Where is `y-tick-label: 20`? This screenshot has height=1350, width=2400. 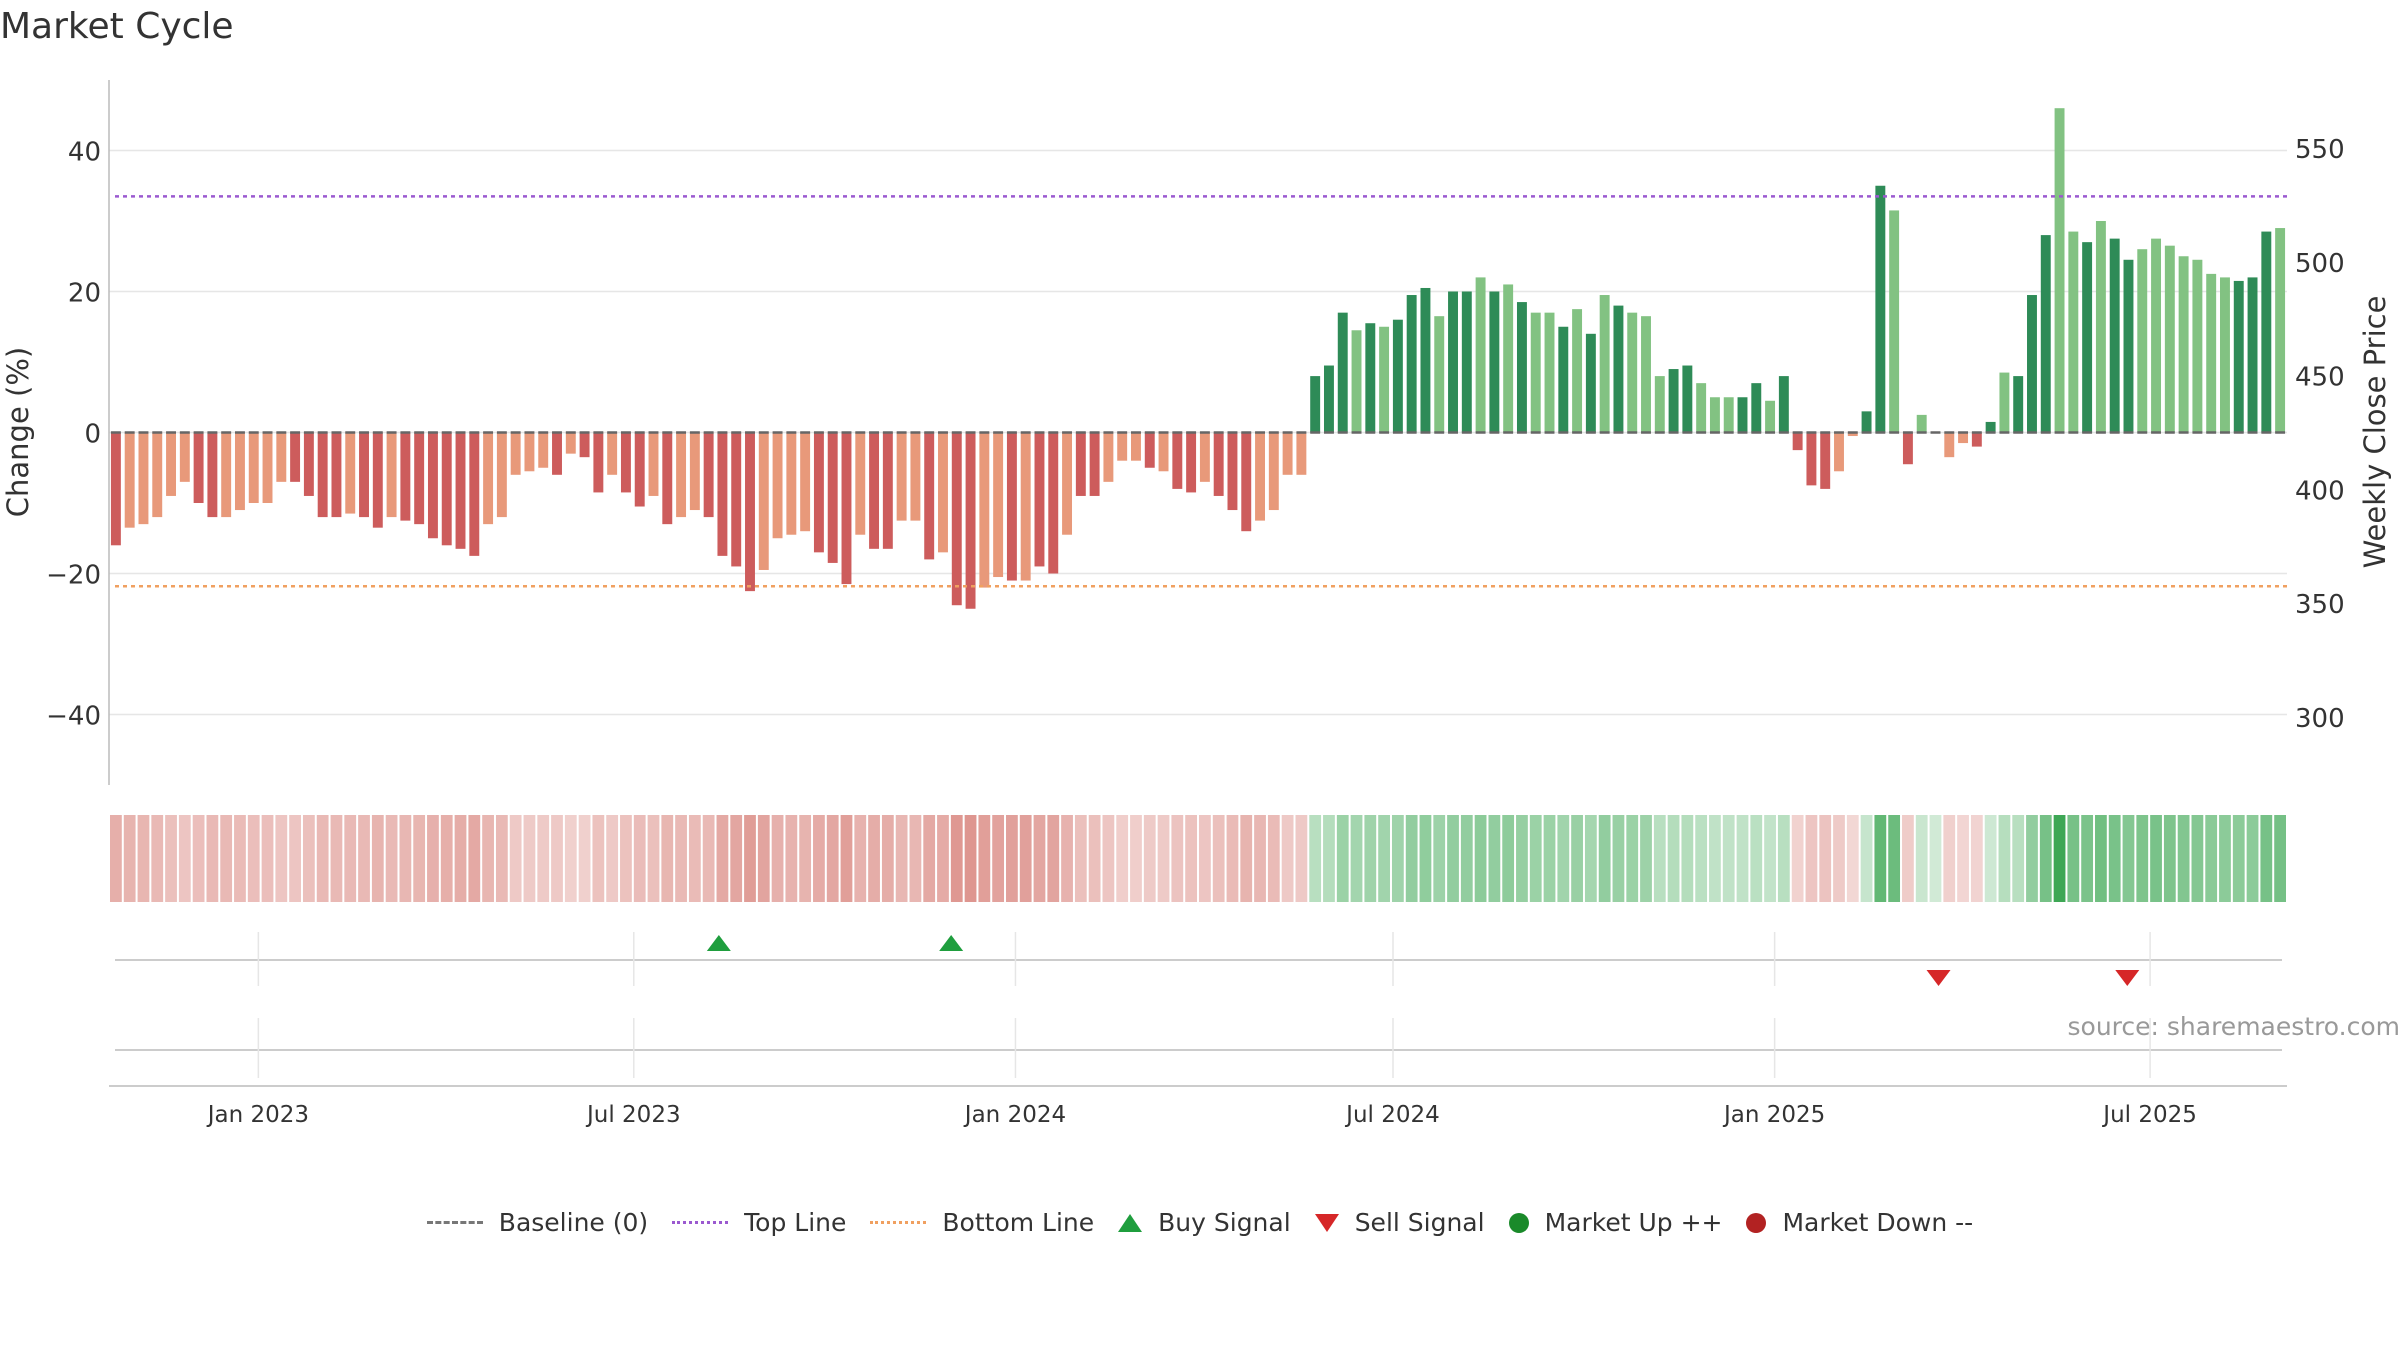 y-tick-label: 20 is located at coordinates (84, 294).